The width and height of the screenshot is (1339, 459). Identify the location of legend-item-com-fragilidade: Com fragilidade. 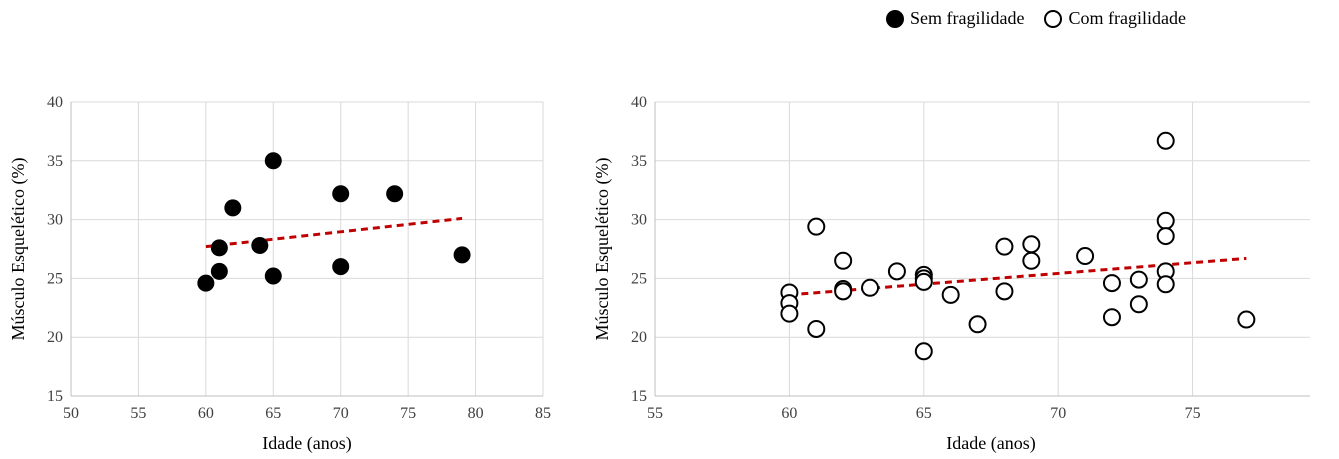
(1115, 18).